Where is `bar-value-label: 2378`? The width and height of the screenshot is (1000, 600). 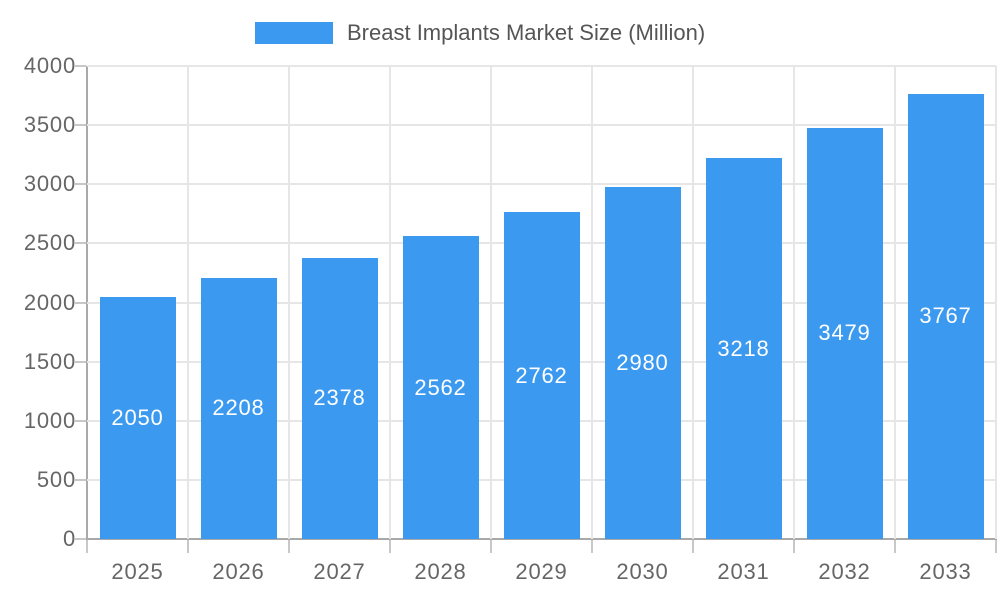 bar-value-label: 2378 is located at coordinates (339, 398).